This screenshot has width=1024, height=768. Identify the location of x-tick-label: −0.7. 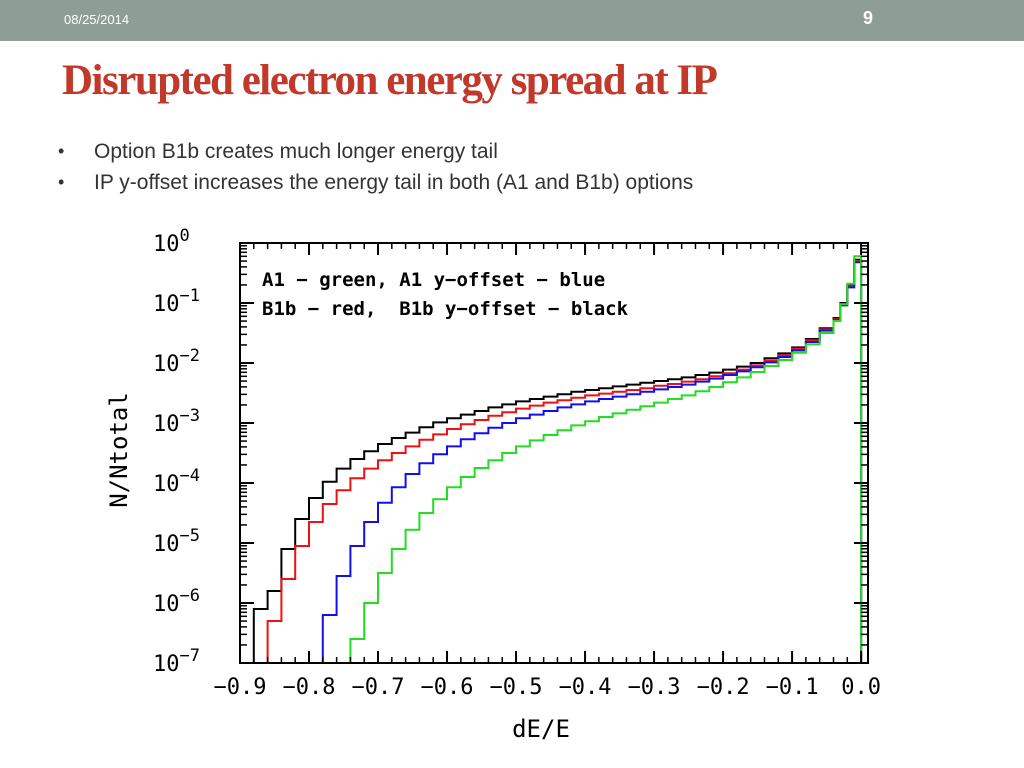
(378, 687).